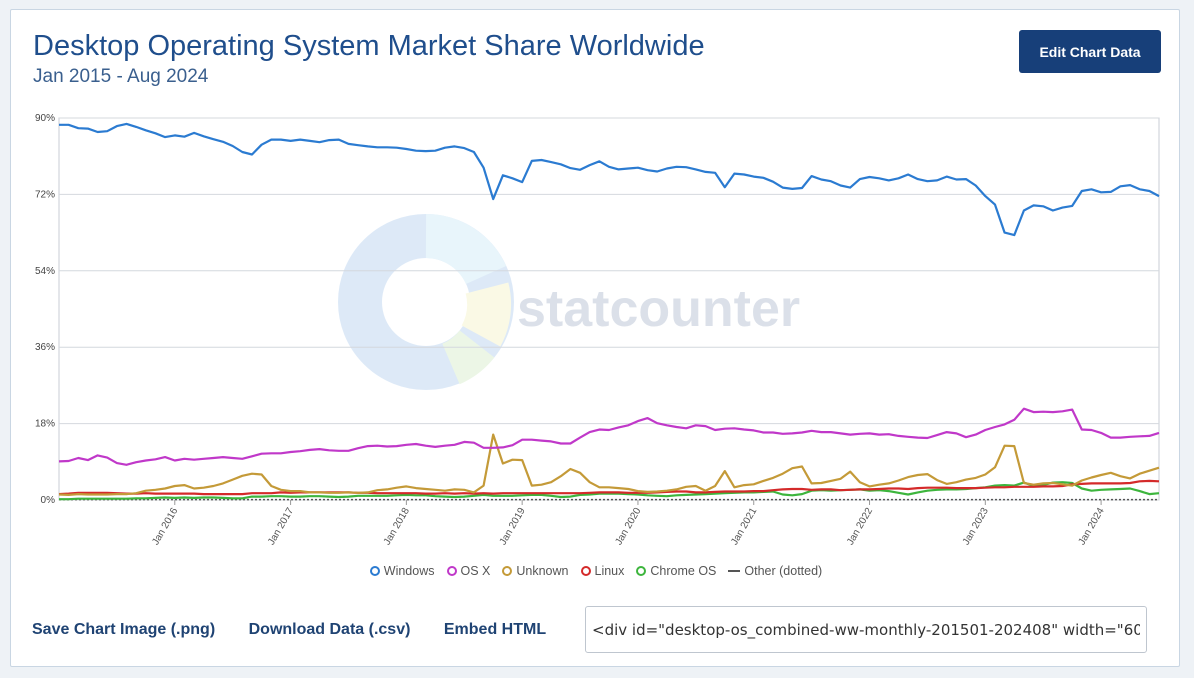 The height and width of the screenshot is (678, 1194). I want to click on chart-subtitle: Jan 2015 - Aug 2024, so click(121, 76).